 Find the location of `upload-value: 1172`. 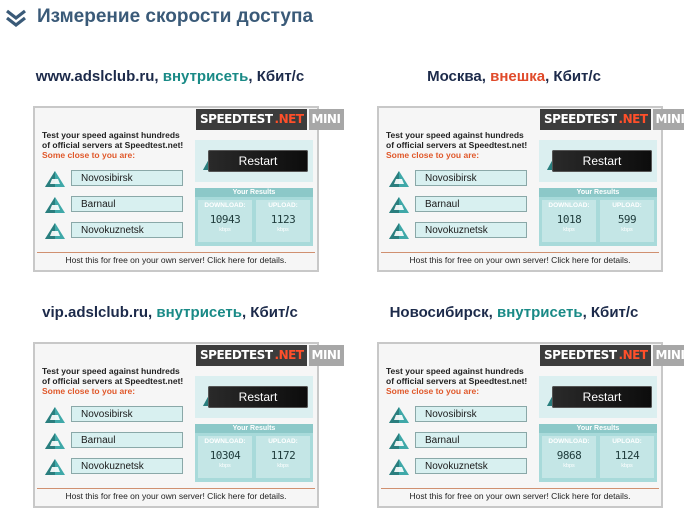

upload-value: 1172 is located at coordinates (283, 455).